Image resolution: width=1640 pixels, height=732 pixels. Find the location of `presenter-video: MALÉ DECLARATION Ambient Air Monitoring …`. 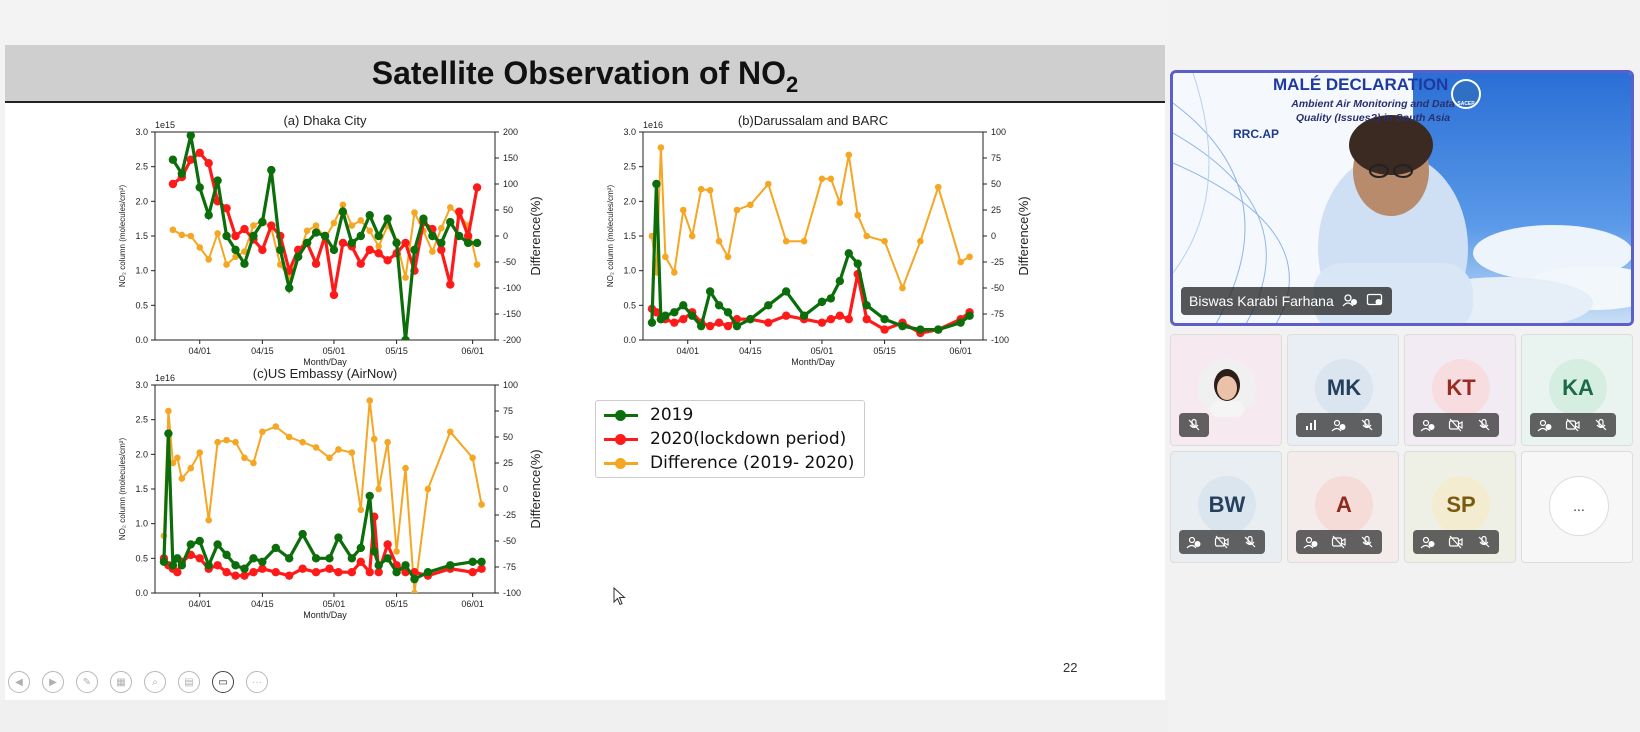

presenter-video: MALÉ DECLARATION Ambient Air Monitoring … is located at coordinates (1402, 198).